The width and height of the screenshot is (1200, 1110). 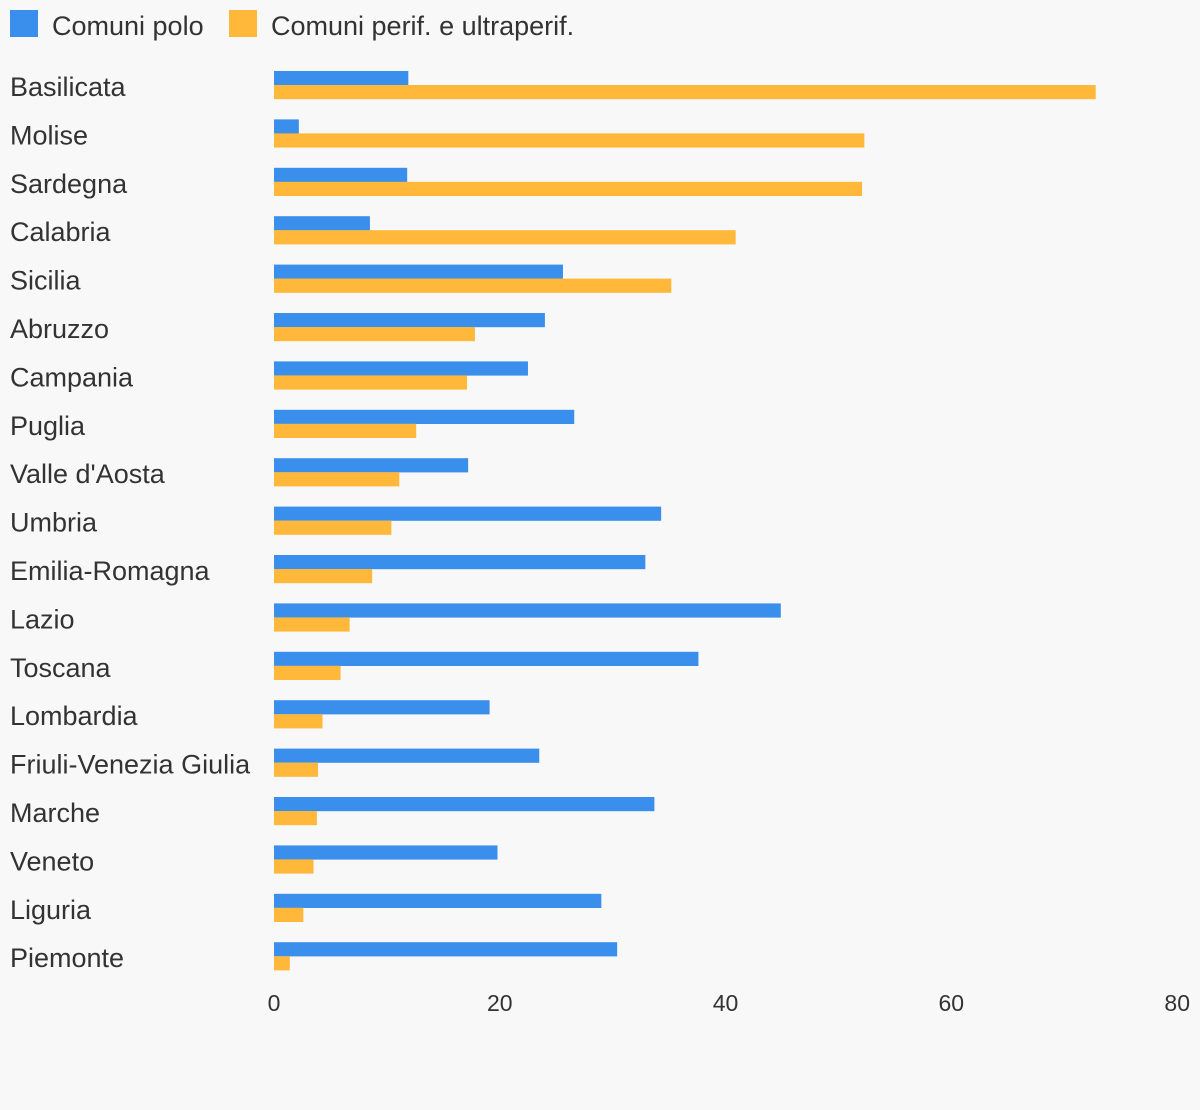 What do you see at coordinates (401, 368) in the screenshot?
I see `bar-comuni-polo-campania` at bounding box center [401, 368].